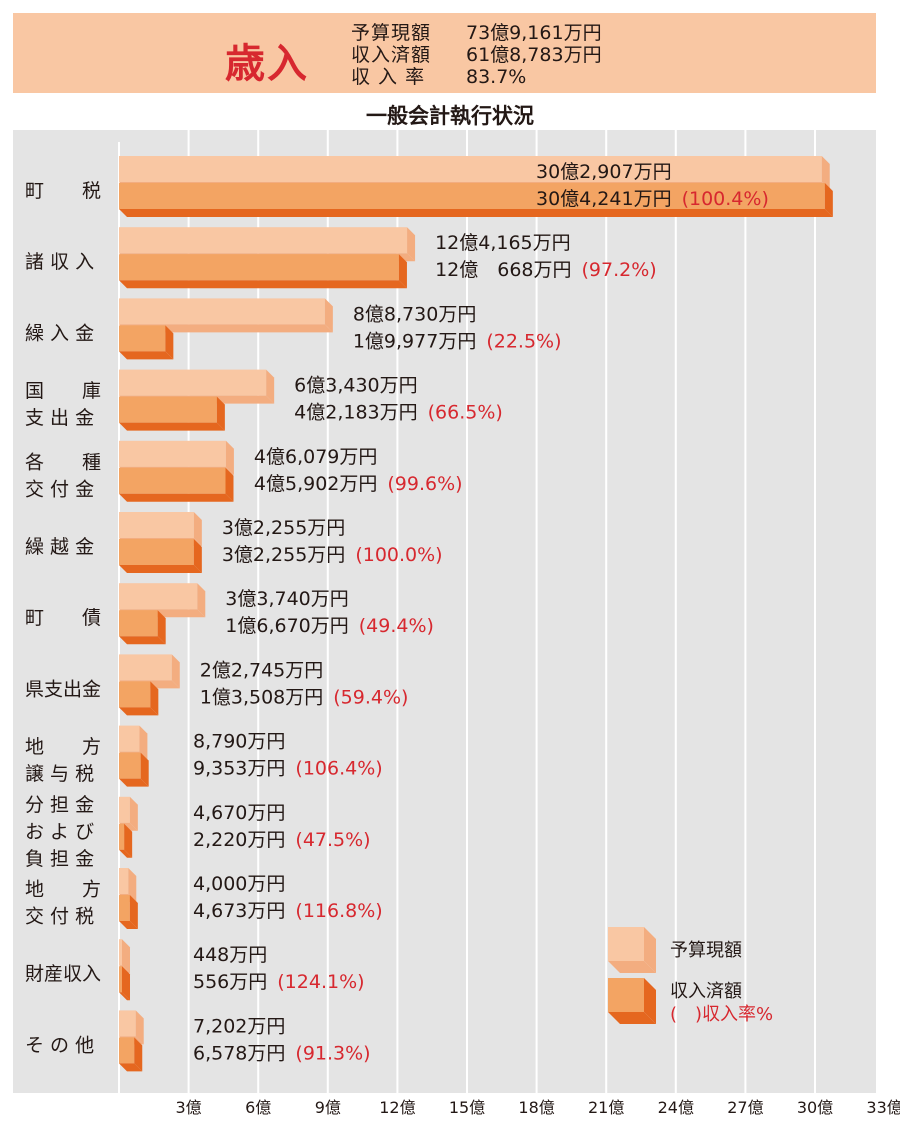 This screenshot has width=900, height=1123. I want to click on legend-actual-swatch, so click(632, 1001).